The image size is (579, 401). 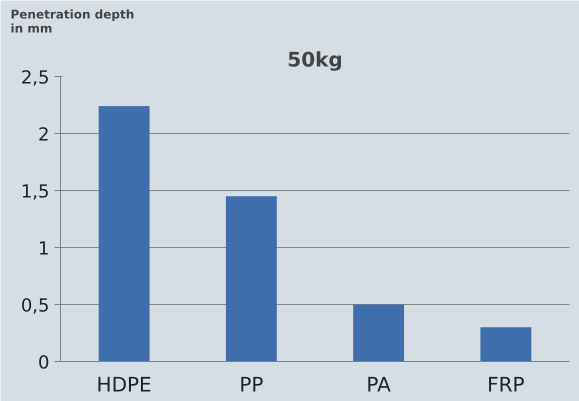 I want to click on y-tick-label: 0, so click(x=44, y=363).